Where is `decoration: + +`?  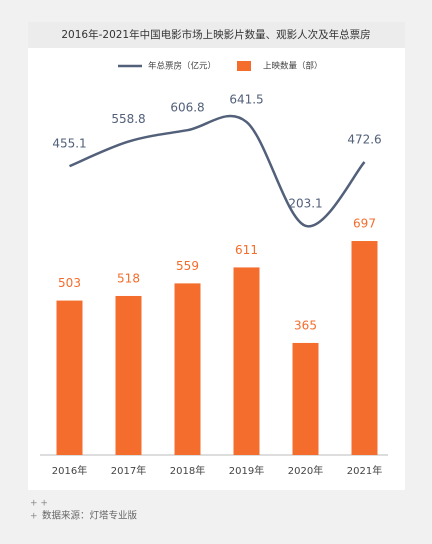 decoration: + + is located at coordinates (39, 504).